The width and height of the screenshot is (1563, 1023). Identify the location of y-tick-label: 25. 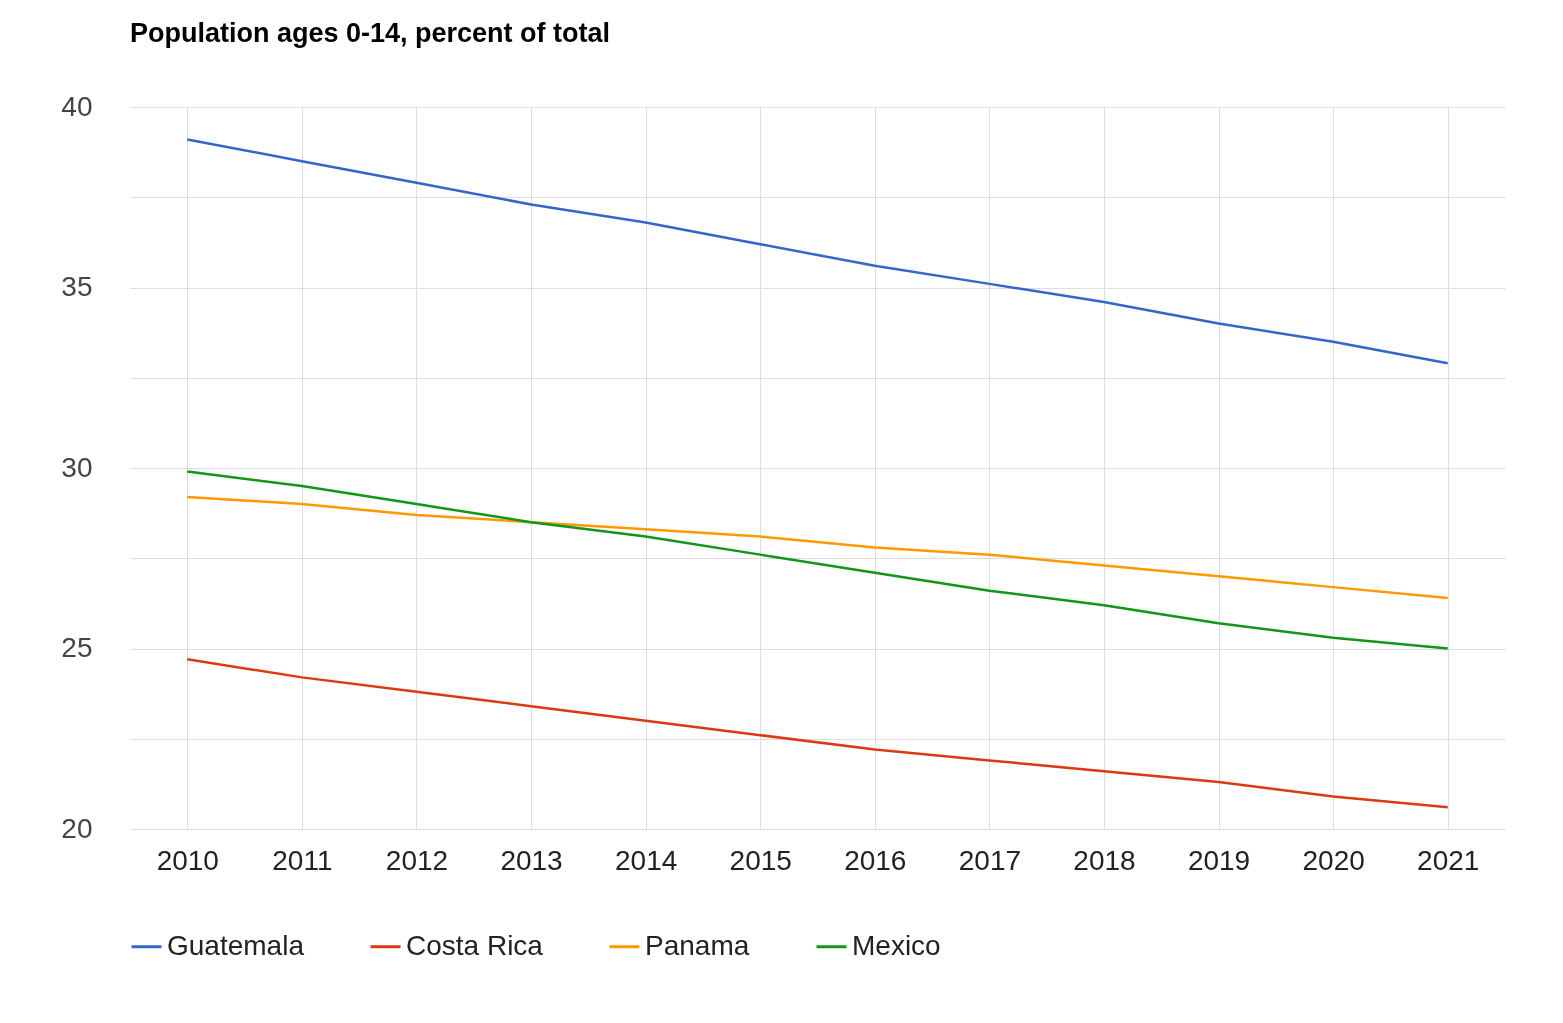
(77, 647).